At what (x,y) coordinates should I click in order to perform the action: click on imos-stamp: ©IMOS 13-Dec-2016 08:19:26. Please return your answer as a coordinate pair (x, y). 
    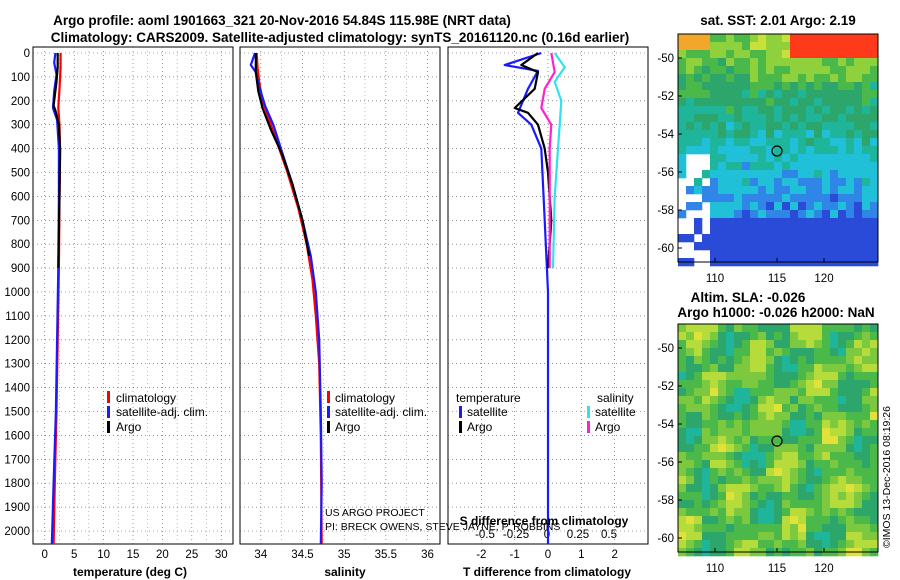
    Looking at the image, I should click on (887, 477).